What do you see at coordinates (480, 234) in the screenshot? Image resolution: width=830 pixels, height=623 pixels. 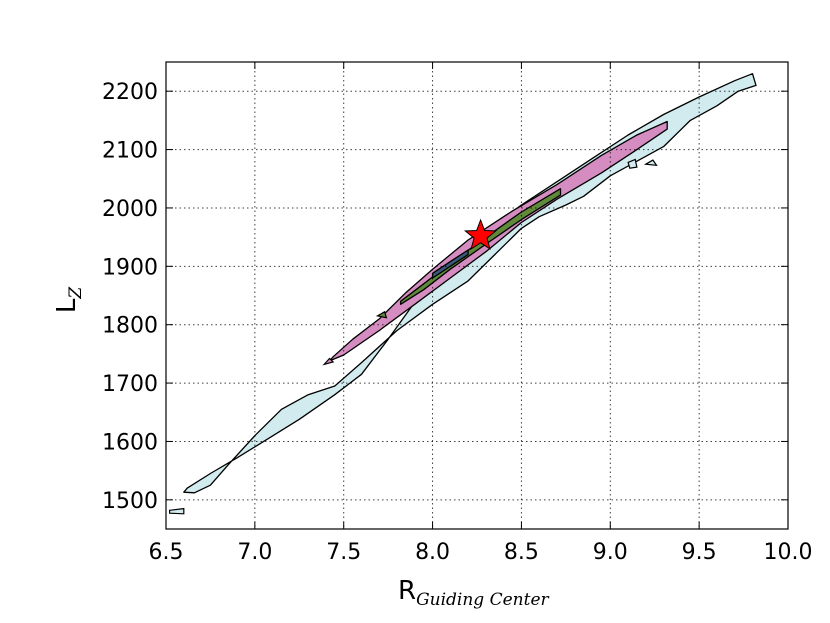 I see `star-marker` at bounding box center [480, 234].